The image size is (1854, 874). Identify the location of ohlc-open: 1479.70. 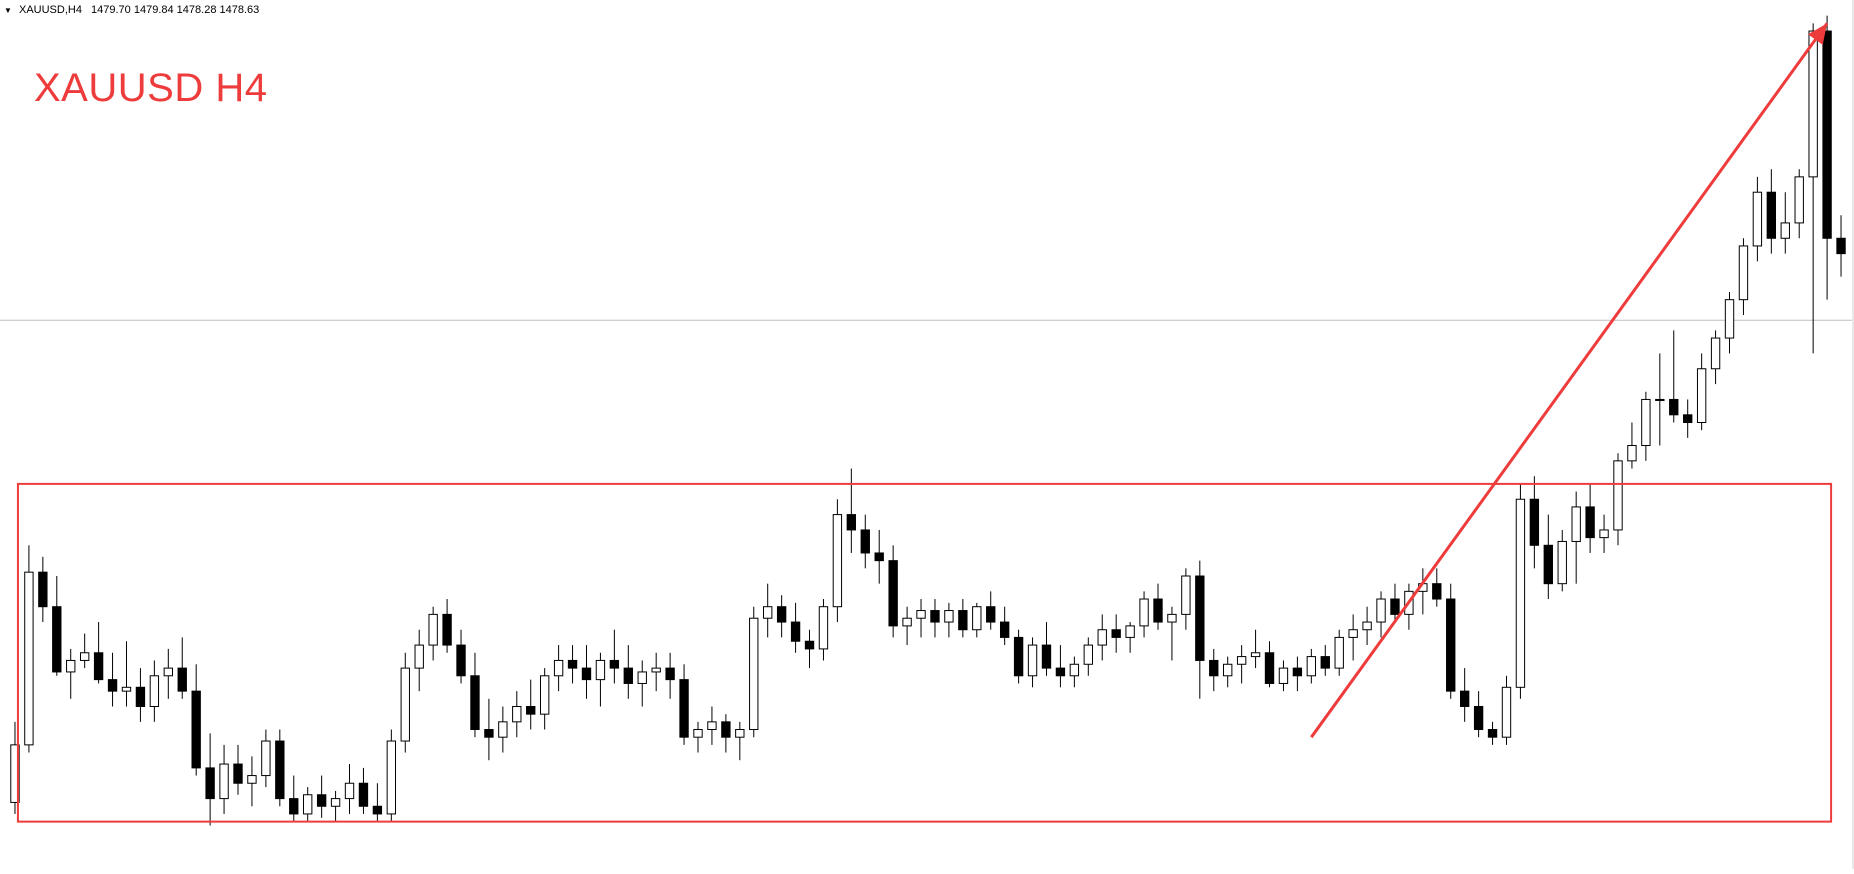
(111, 10).